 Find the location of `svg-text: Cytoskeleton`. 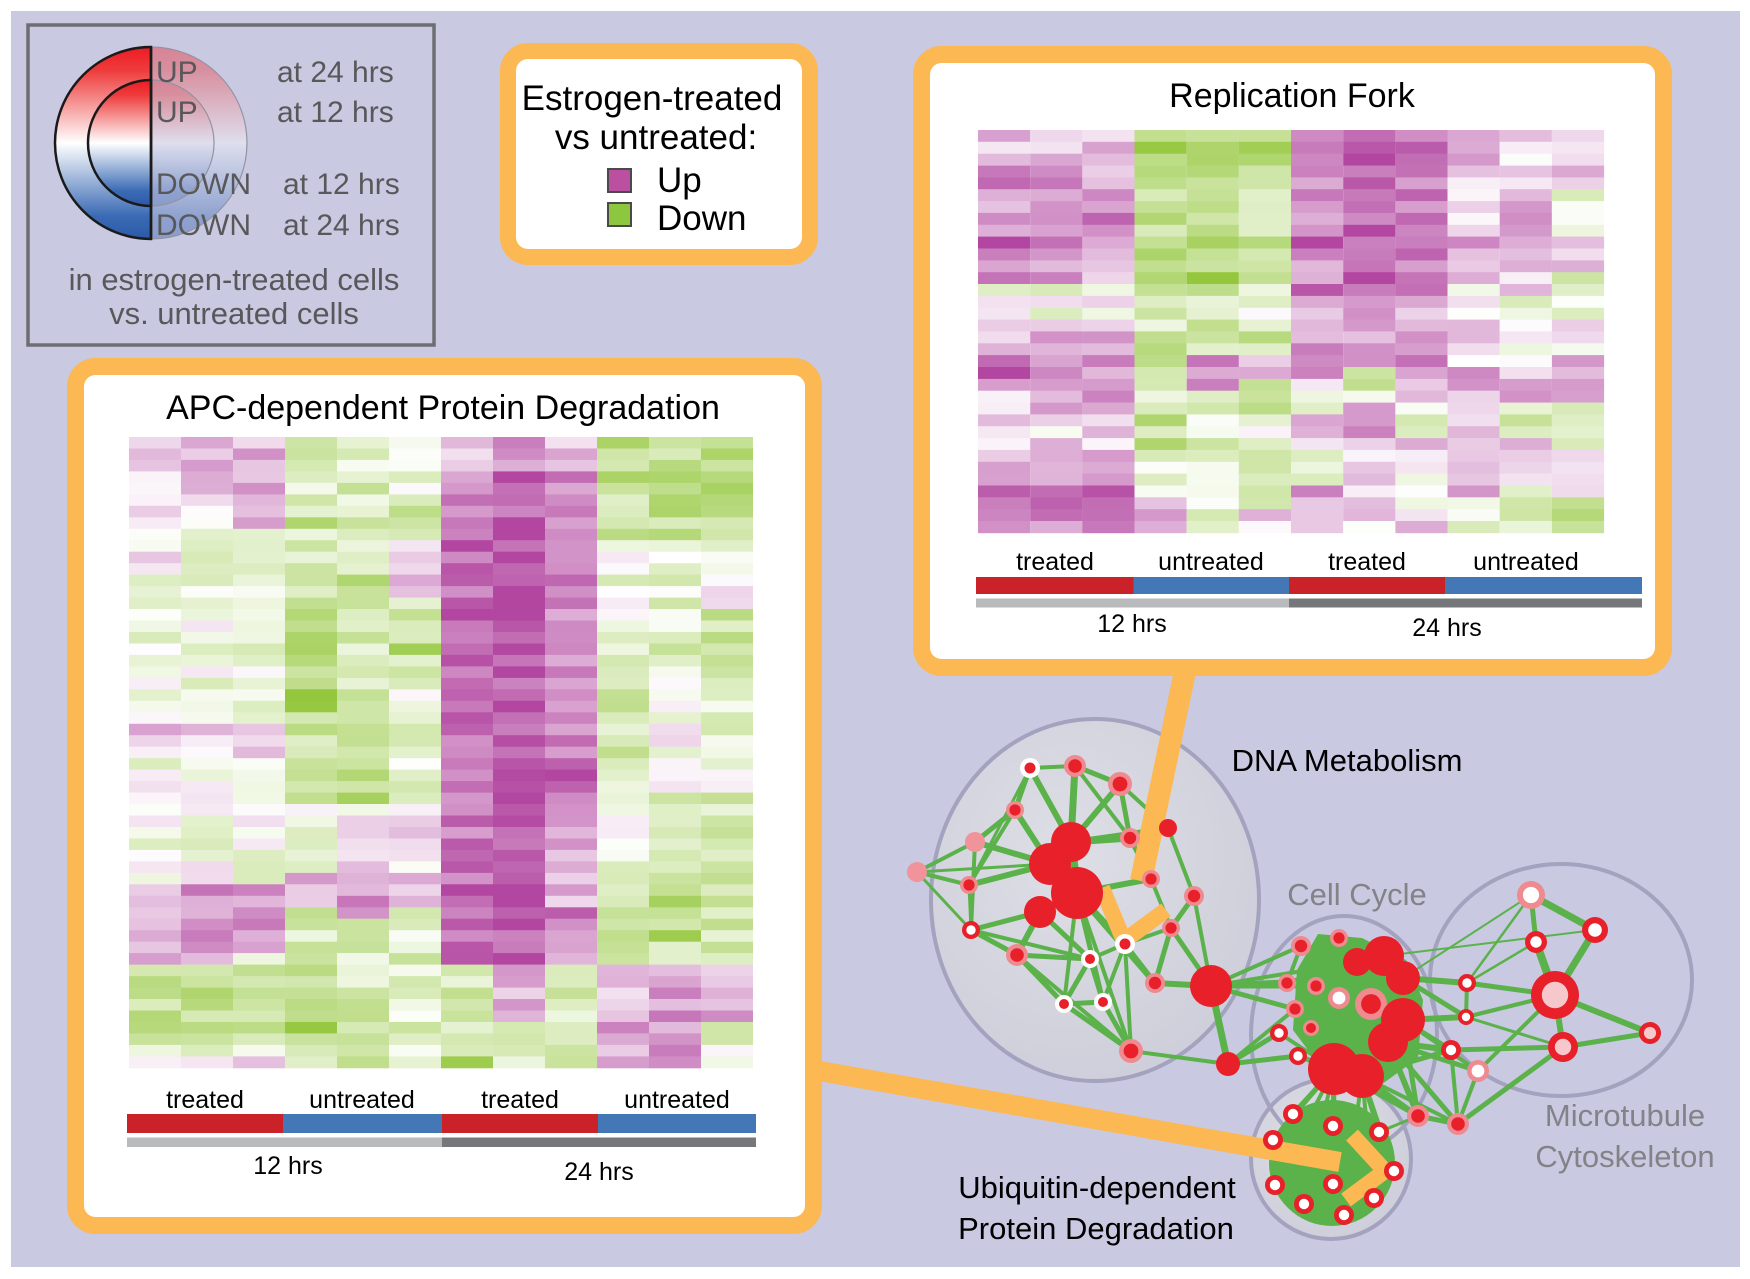

svg-text: Cytoskeleton is located at coordinates (1624, 1156).